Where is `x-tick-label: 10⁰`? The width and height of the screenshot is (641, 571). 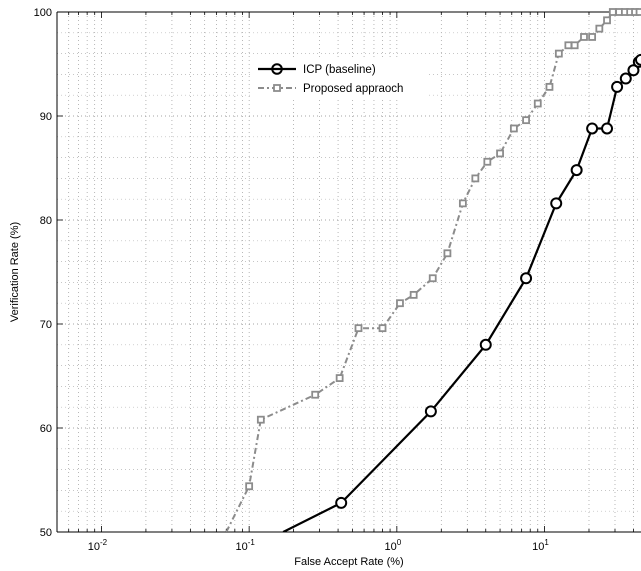 x-tick-label: 10⁰ is located at coordinates (392, 545).